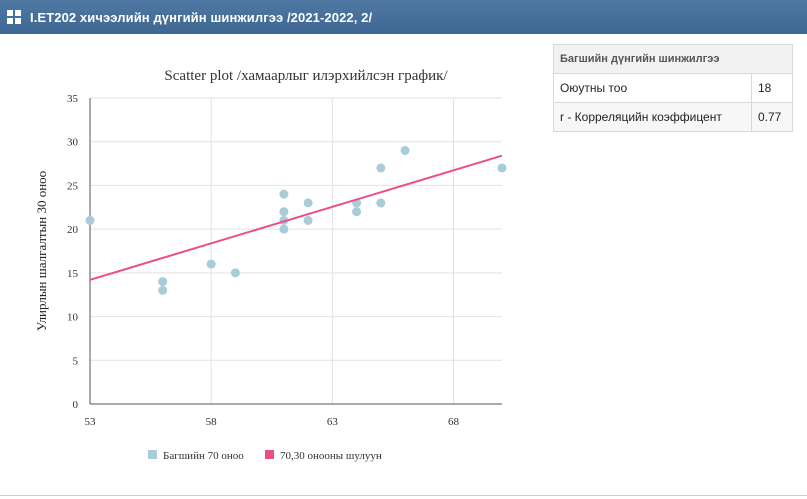 This screenshot has height=499, width=807. I want to click on regression-line, so click(296, 217).